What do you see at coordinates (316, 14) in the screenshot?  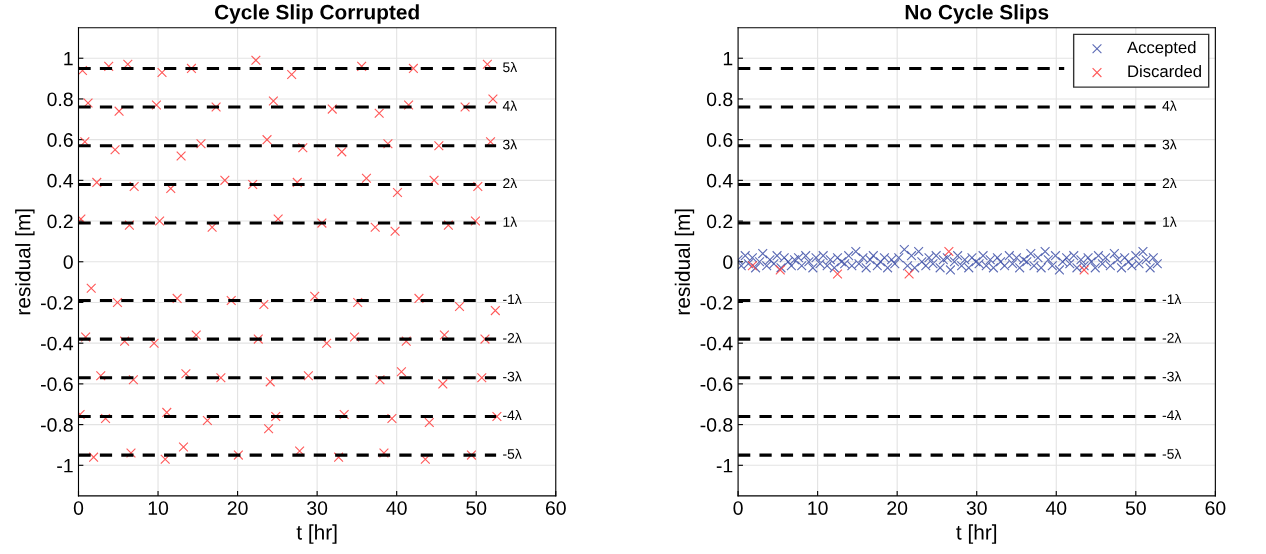 I see `chart-title: Cycle Slip Corrupted` at bounding box center [316, 14].